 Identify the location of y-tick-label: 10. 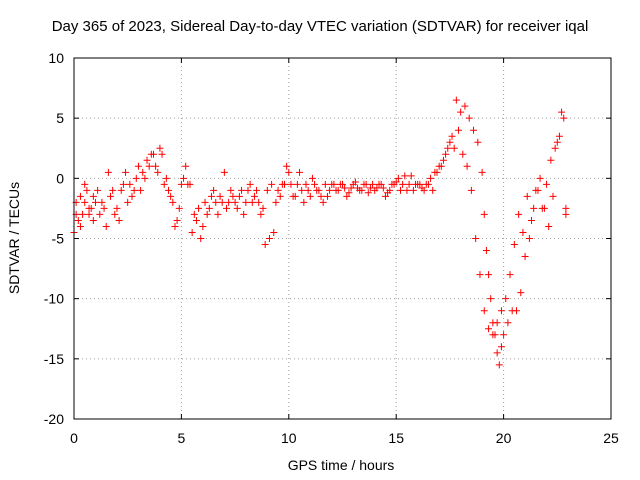
(56, 58).